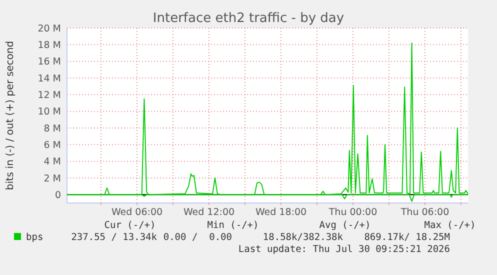  Describe the element at coordinates (57, 195) in the screenshot. I see `y-tick-label: 0` at that location.